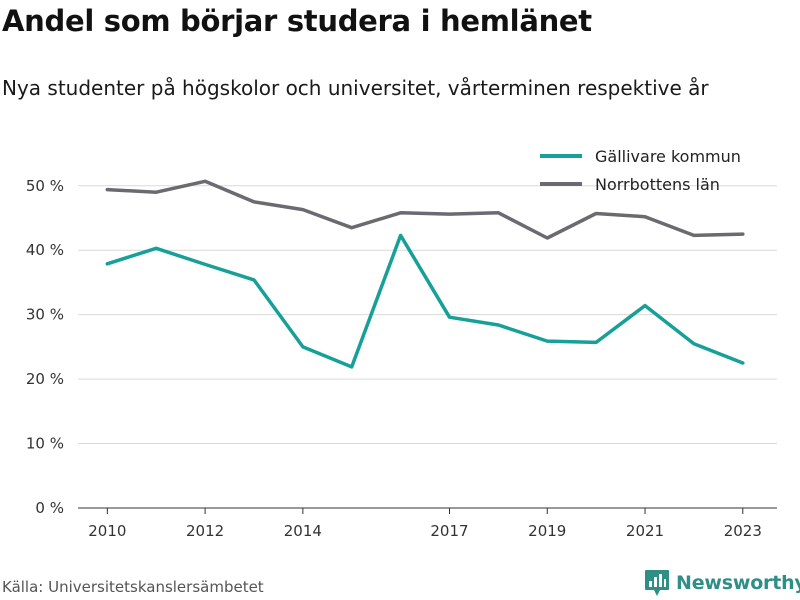 This screenshot has height=600, width=800. What do you see at coordinates (303, 531) in the screenshot?
I see `x-tick-label: 2014` at bounding box center [303, 531].